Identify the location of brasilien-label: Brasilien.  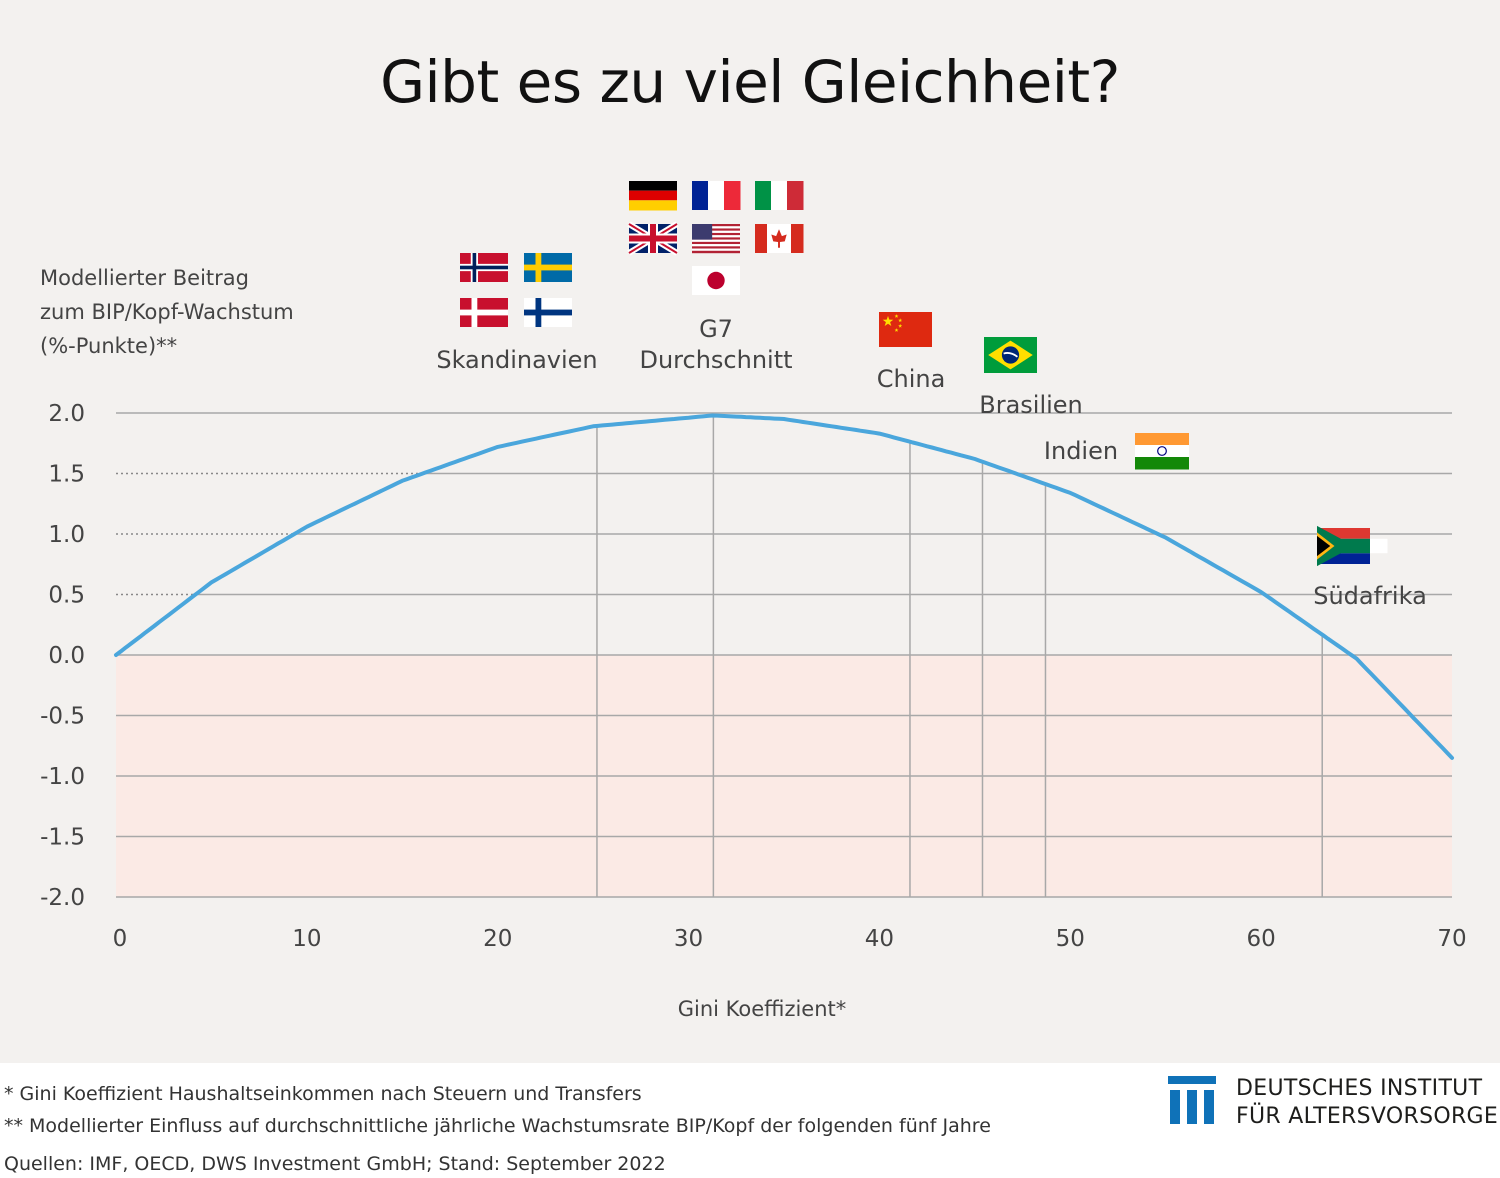
(1031, 405).